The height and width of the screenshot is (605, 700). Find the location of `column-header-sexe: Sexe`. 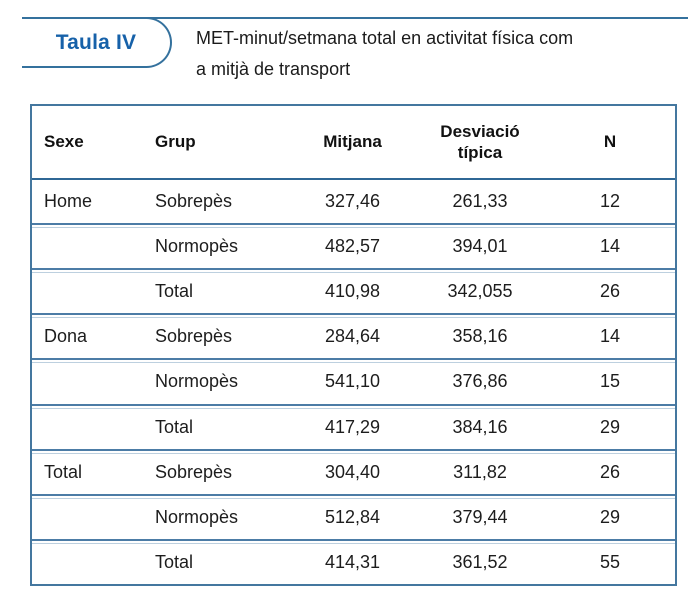

column-header-sexe: Sexe is located at coordinates (64, 141).